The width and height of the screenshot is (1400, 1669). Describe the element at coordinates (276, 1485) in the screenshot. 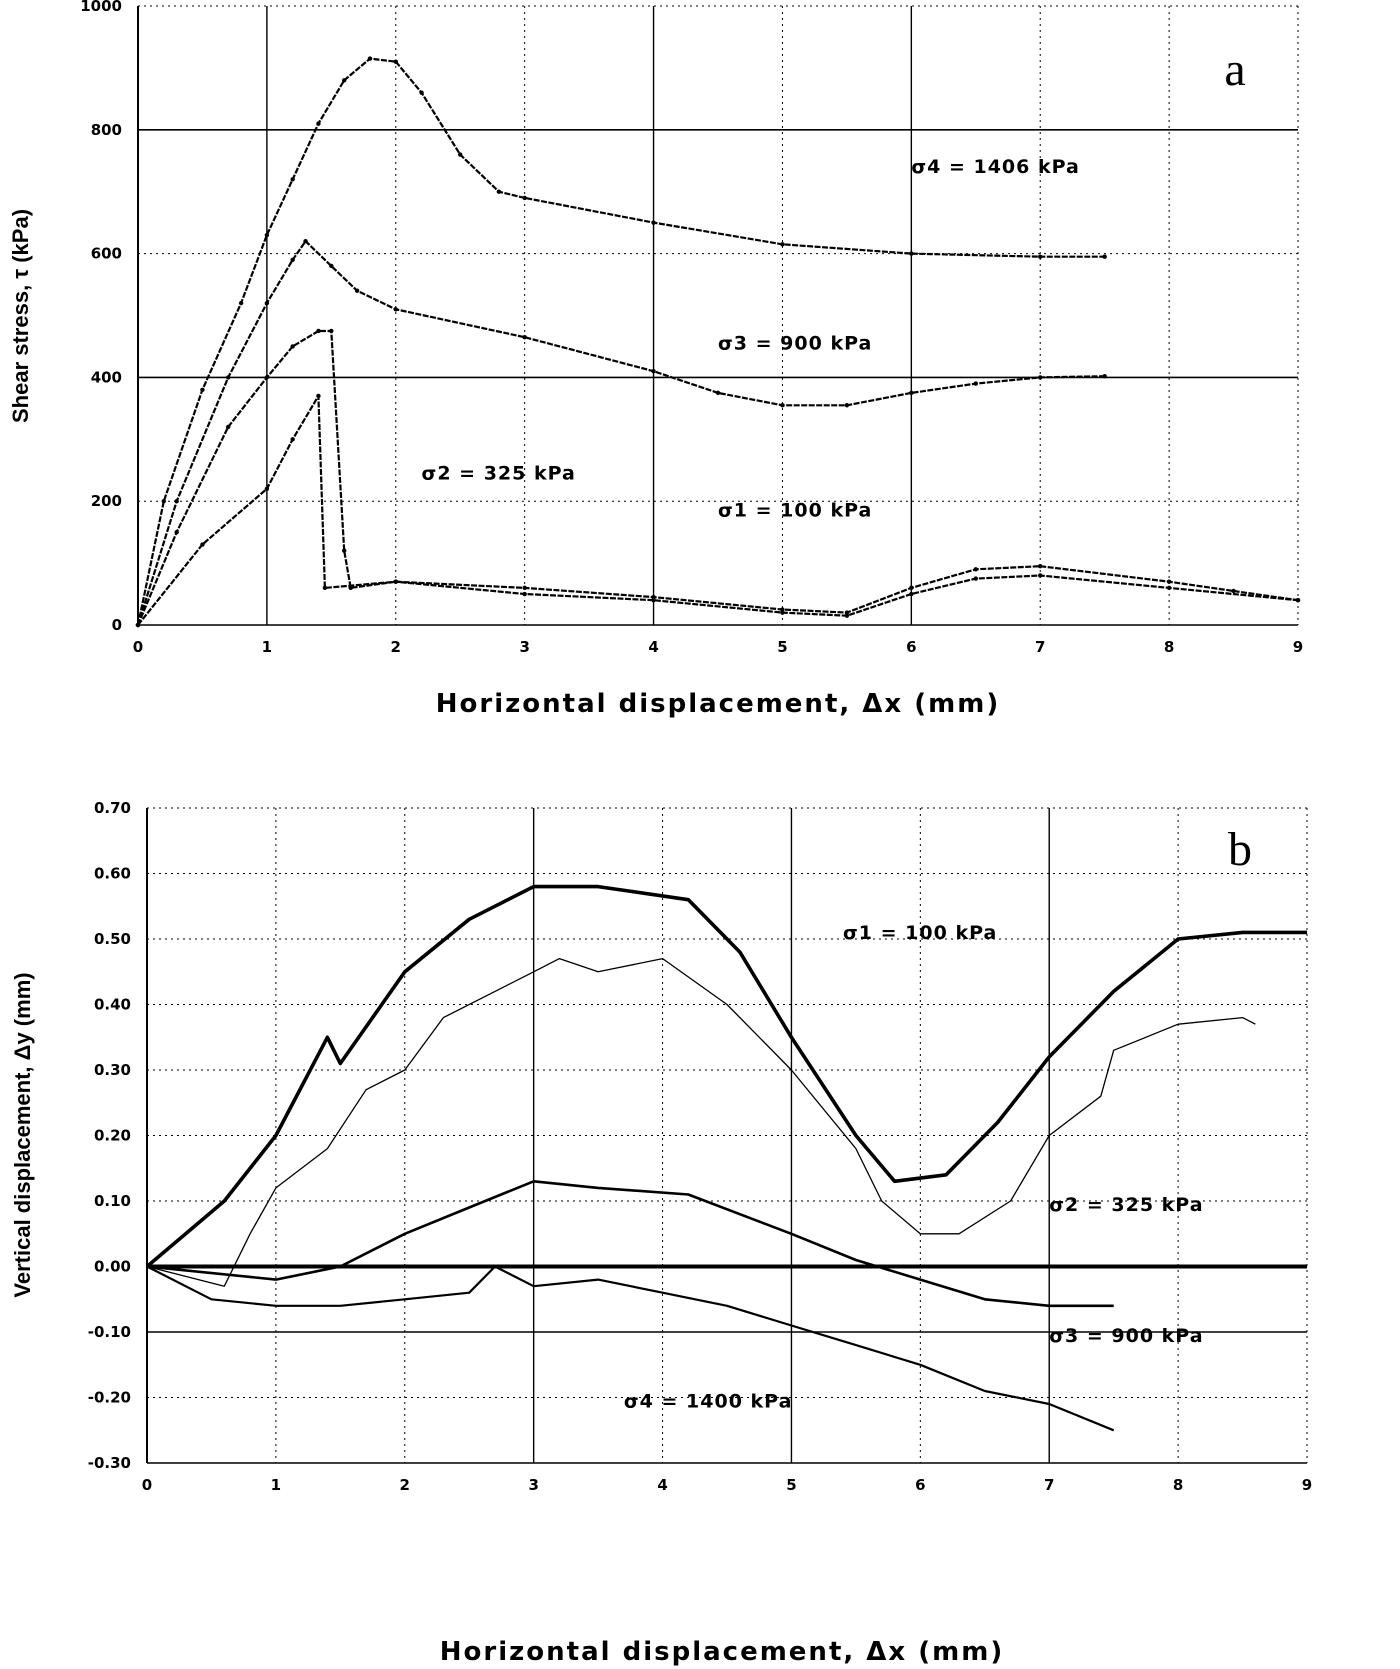

I see `x-tick-label: 1` at that location.